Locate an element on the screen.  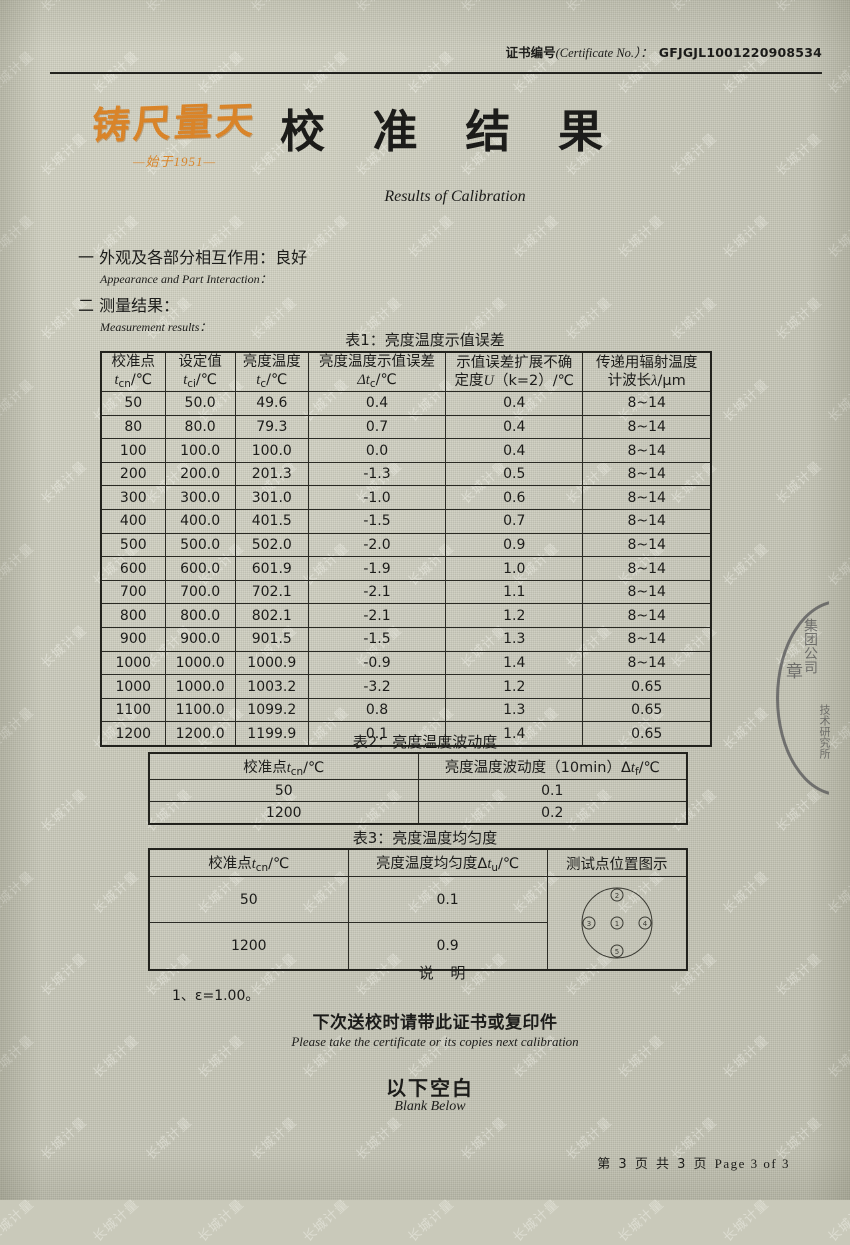
table2-cell: 1200 is located at coordinates (283, 813).